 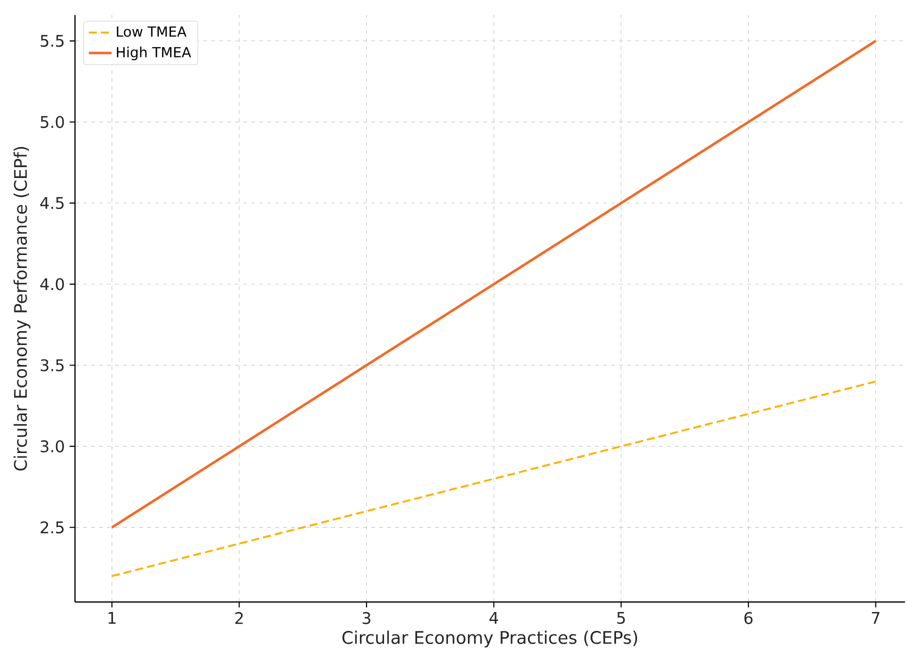 I want to click on y-tick-label: 4.0, so click(x=52, y=284).